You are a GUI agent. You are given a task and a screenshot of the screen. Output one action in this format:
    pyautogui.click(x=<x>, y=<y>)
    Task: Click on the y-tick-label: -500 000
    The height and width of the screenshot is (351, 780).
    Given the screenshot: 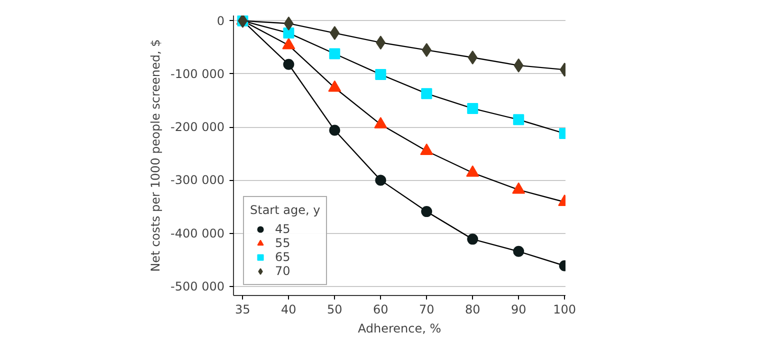 What is the action you would take?
    pyautogui.click(x=197, y=286)
    